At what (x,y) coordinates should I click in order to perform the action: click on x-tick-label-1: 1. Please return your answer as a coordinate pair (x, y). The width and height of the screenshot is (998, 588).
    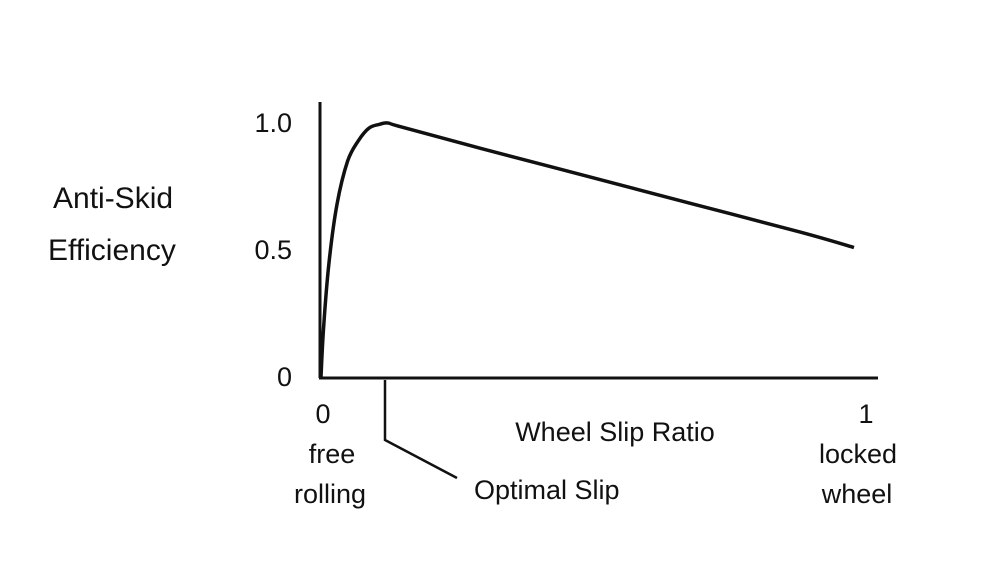
    Looking at the image, I should click on (865, 414).